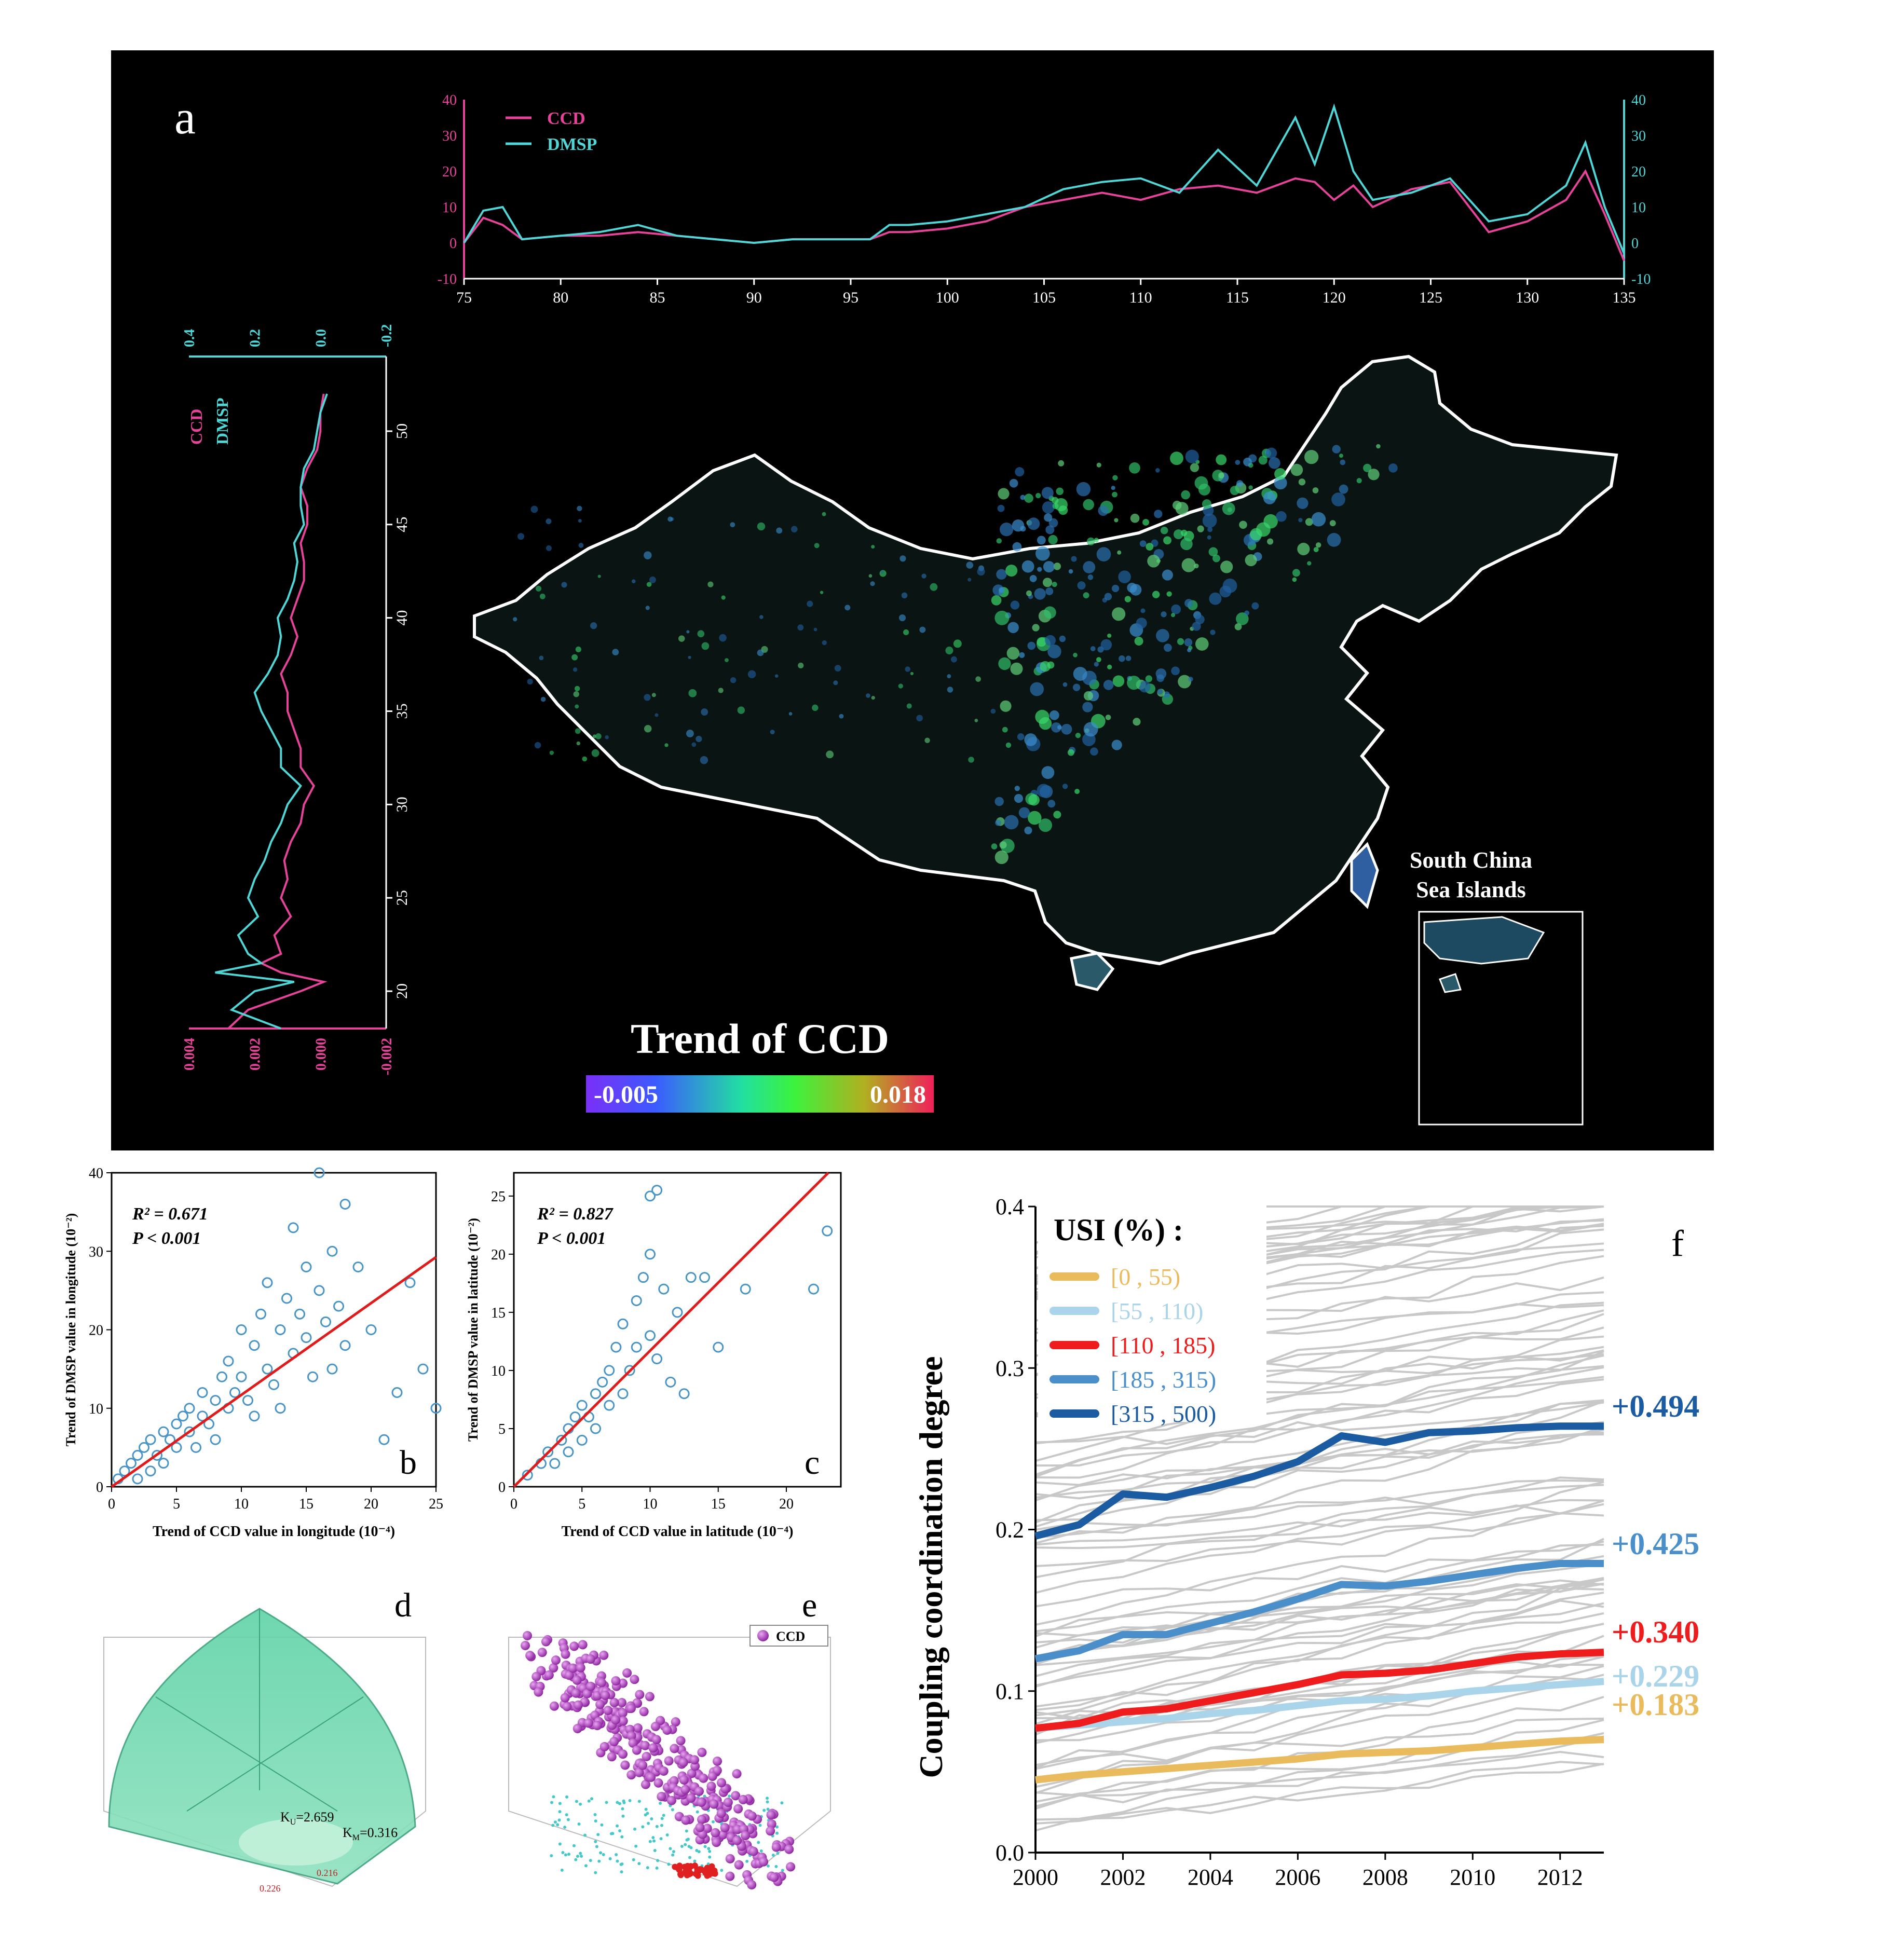 This screenshot has width=1881, height=1960. I want to click on c-xtick-label: 15, so click(718, 1504).